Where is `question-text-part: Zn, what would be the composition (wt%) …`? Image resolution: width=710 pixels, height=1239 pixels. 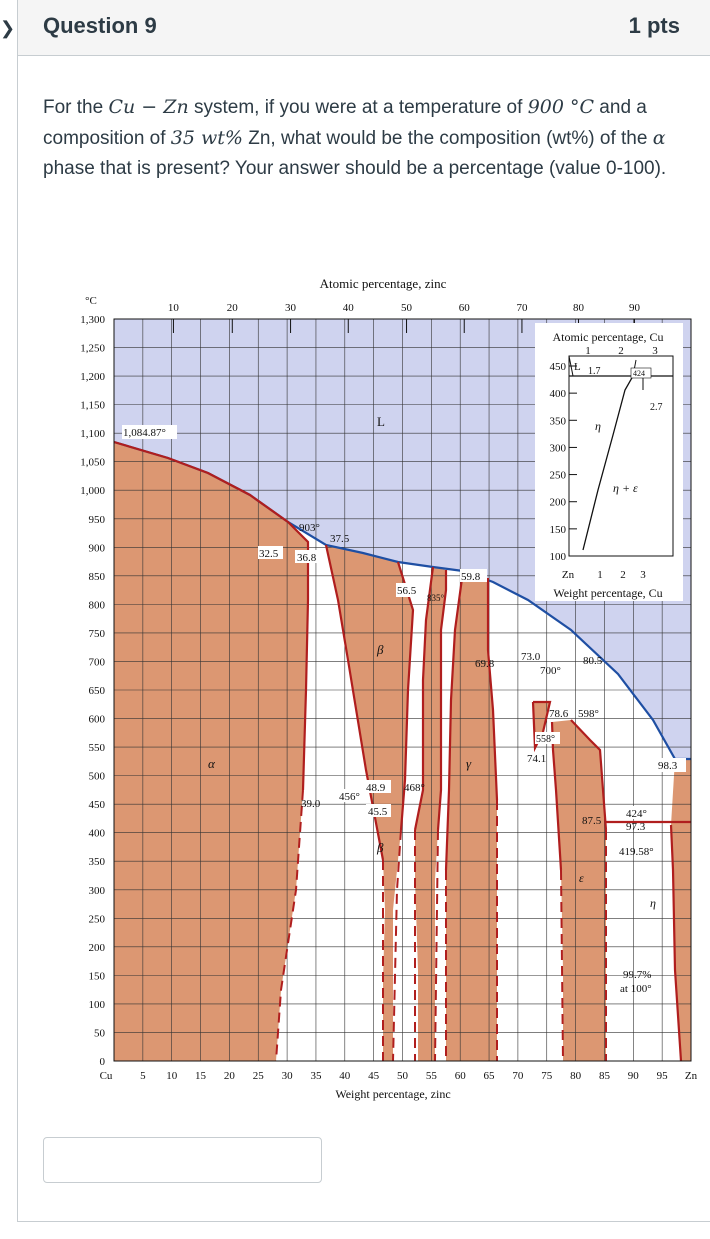 question-text-part: Zn, what would be the composition (wt%) … is located at coordinates (447, 138).